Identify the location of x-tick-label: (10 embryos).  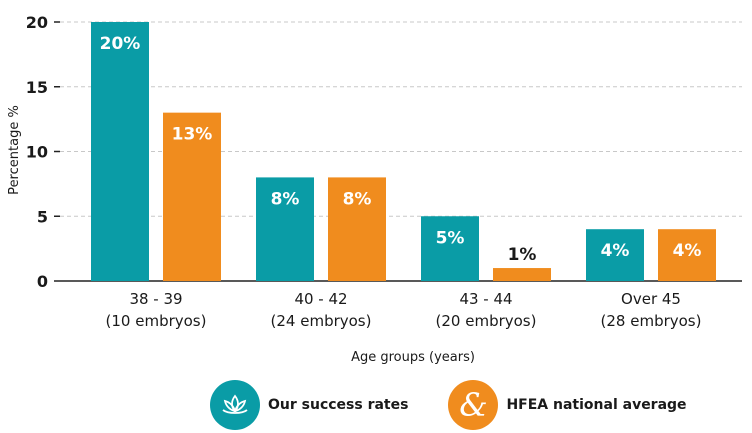
(156, 321).